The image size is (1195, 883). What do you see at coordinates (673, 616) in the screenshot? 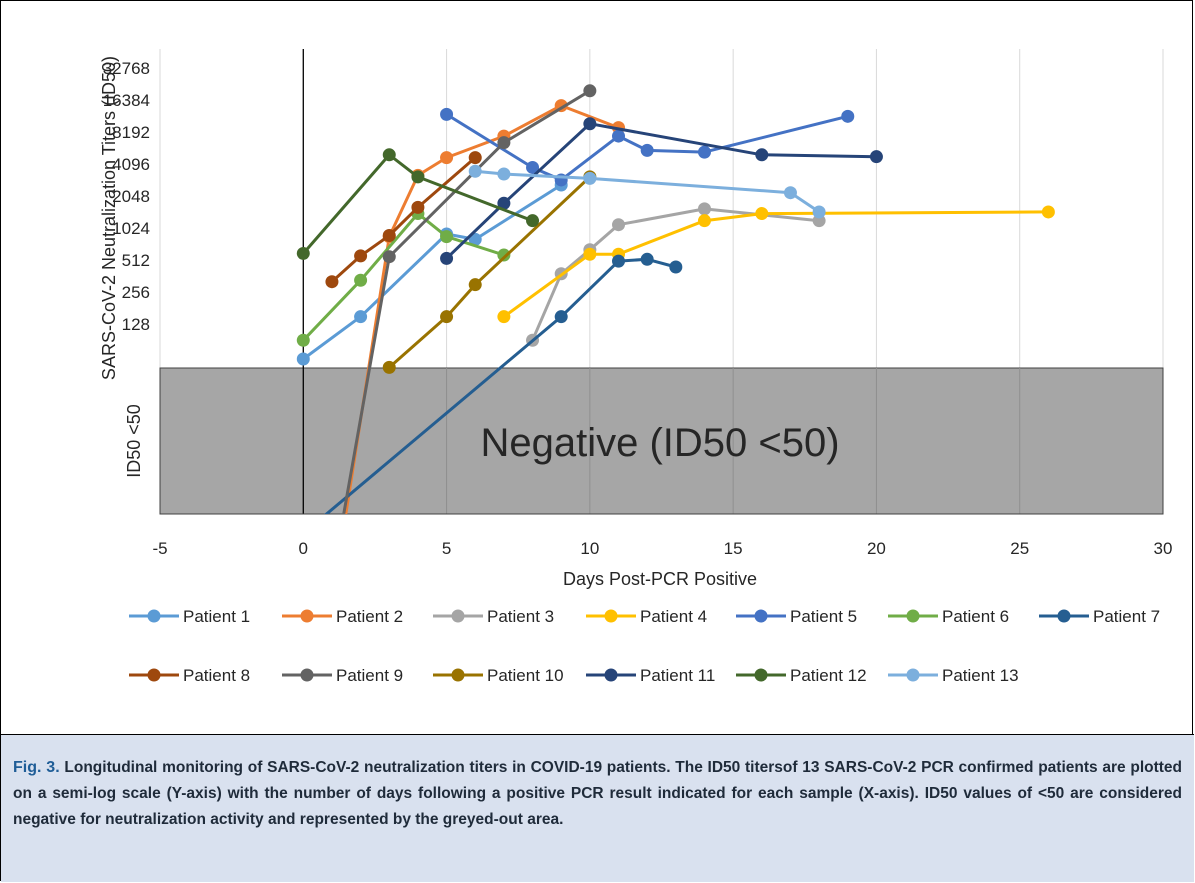
I see `legend-label-4: Patient 4` at bounding box center [673, 616].